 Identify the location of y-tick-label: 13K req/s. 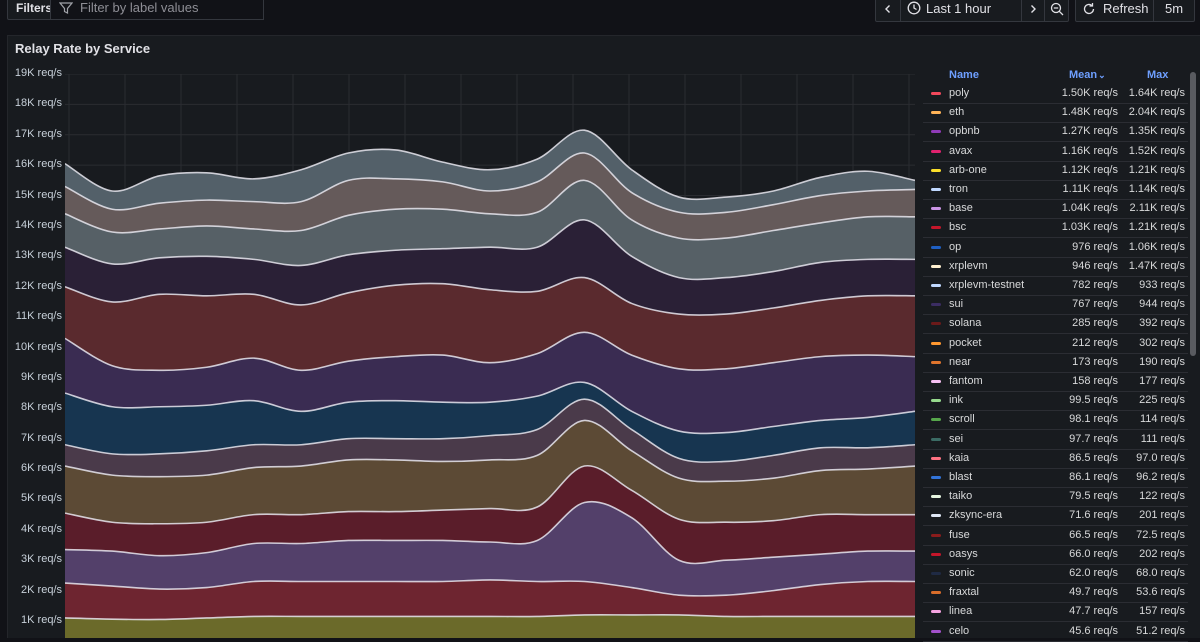
(38, 255).